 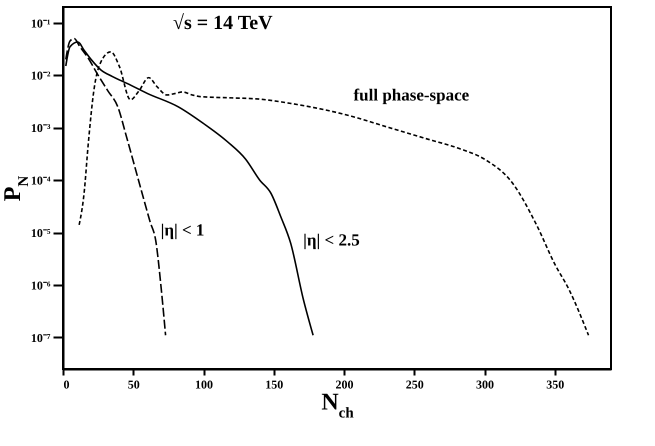 I want to click on series-label: full phase-space, so click(x=412, y=94).